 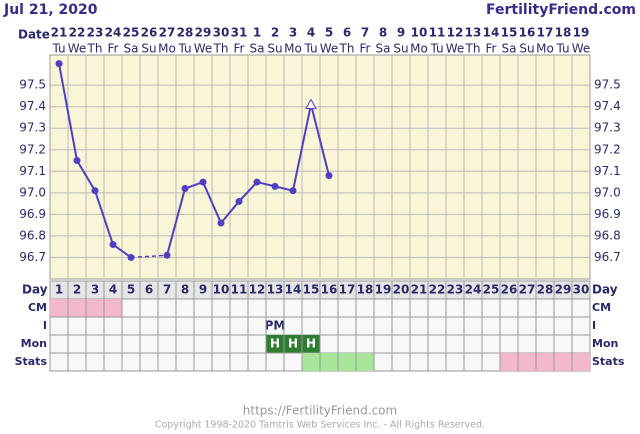 What do you see at coordinates (437, 290) in the screenshot?
I see `cycle-day: 22` at bounding box center [437, 290].